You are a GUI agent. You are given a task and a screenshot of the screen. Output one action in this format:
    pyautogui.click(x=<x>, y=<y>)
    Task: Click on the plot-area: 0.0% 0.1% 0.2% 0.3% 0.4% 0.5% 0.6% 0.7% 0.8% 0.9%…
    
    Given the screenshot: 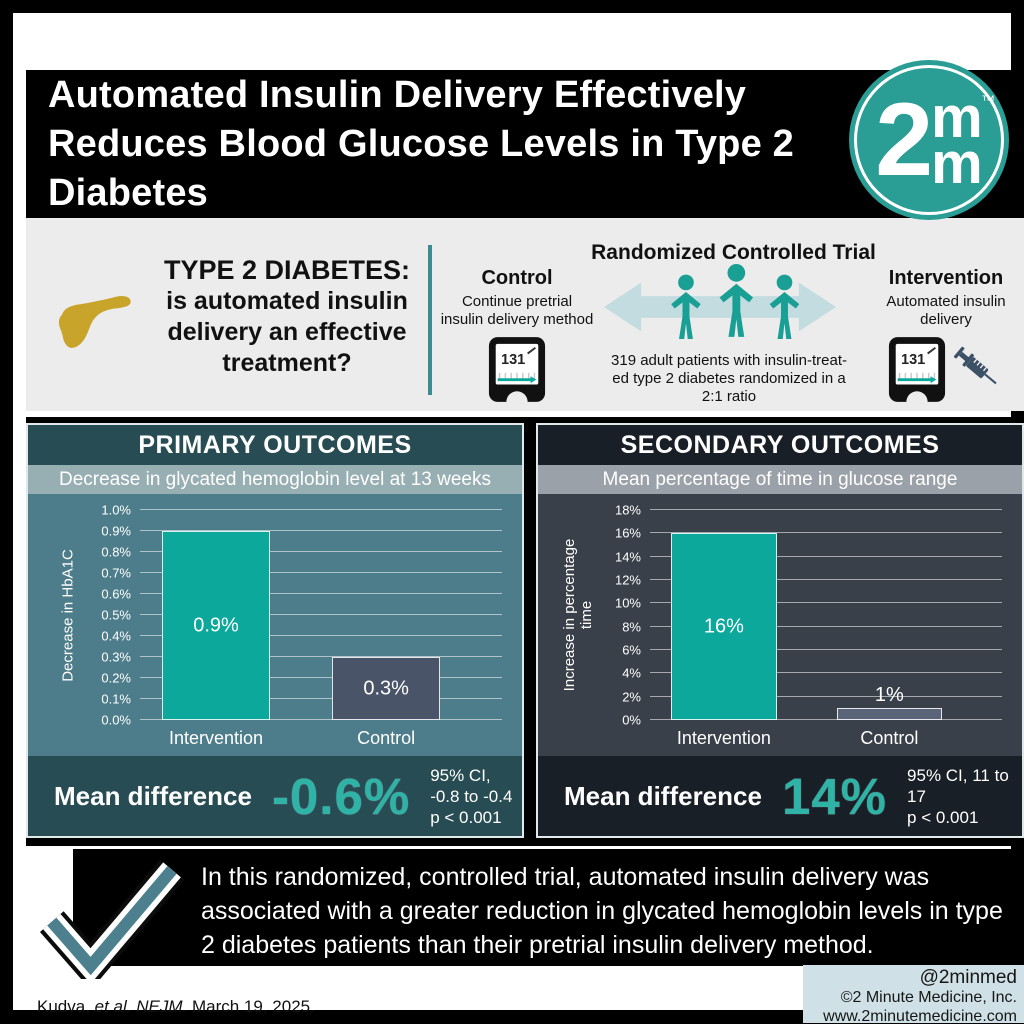 What is the action you would take?
    pyautogui.click(x=301, y=625)
    